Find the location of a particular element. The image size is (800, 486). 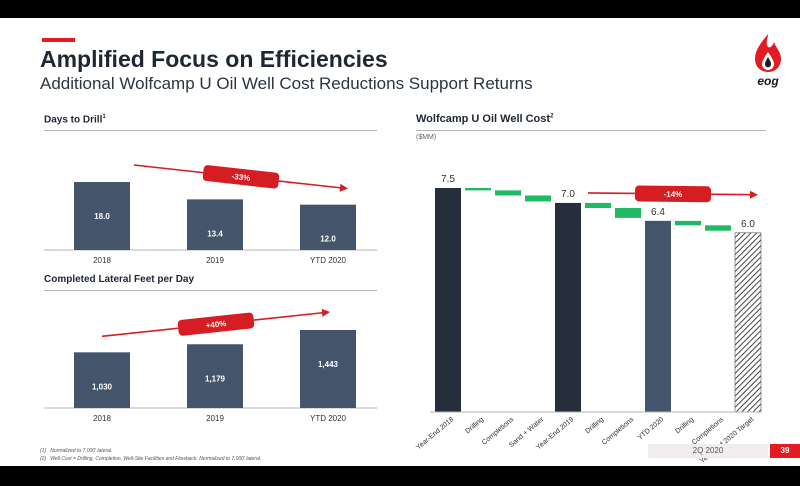

feet-callout: +40% is located at coordinates (216, 324).